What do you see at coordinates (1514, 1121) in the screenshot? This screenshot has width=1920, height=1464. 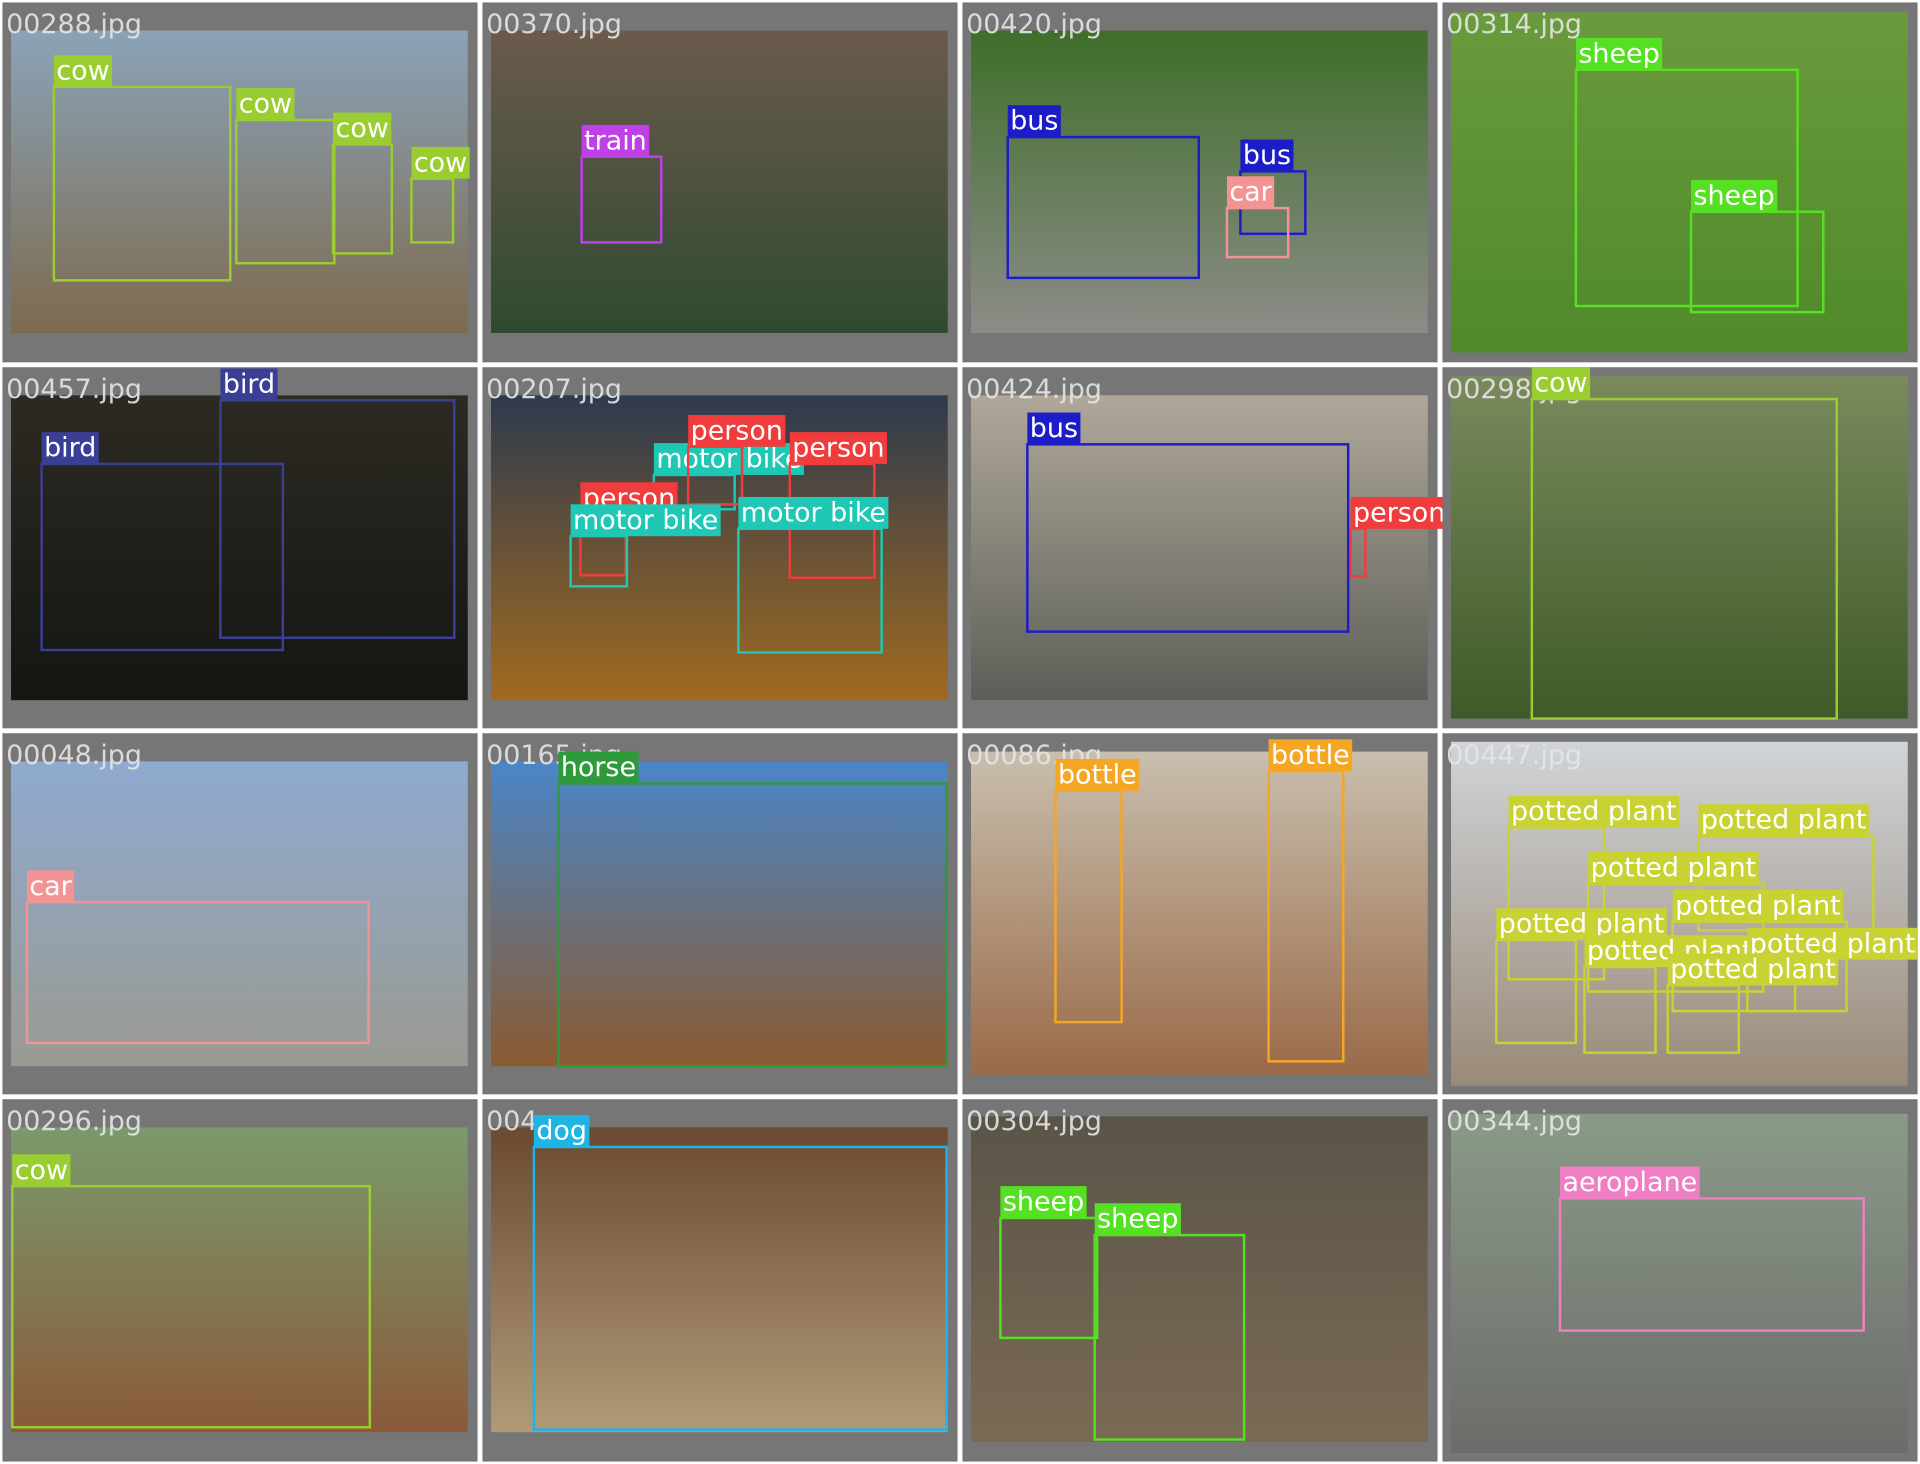 I see `filename: 00344.jpg` at bounding box center [1514, 1121].